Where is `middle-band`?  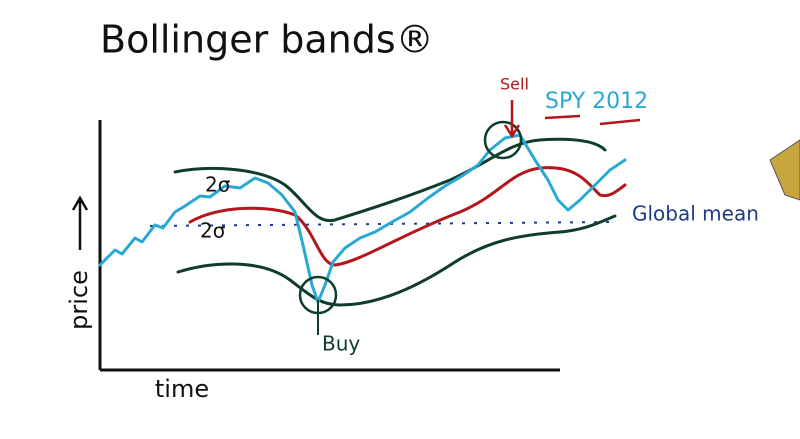
middle-band is located at coordinates (407, 216).